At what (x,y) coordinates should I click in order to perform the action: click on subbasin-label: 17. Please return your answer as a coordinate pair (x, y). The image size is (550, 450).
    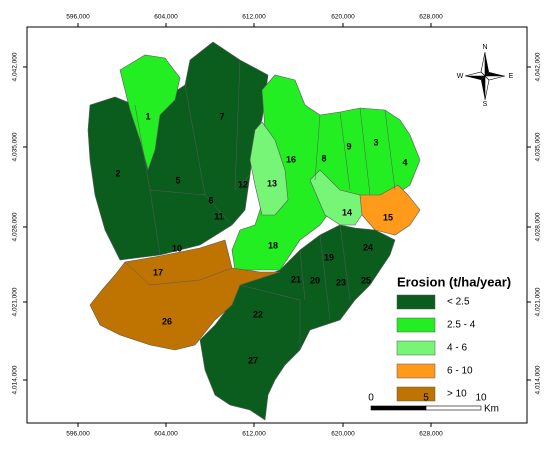
    Looking at the image, I should click on (158, 272).